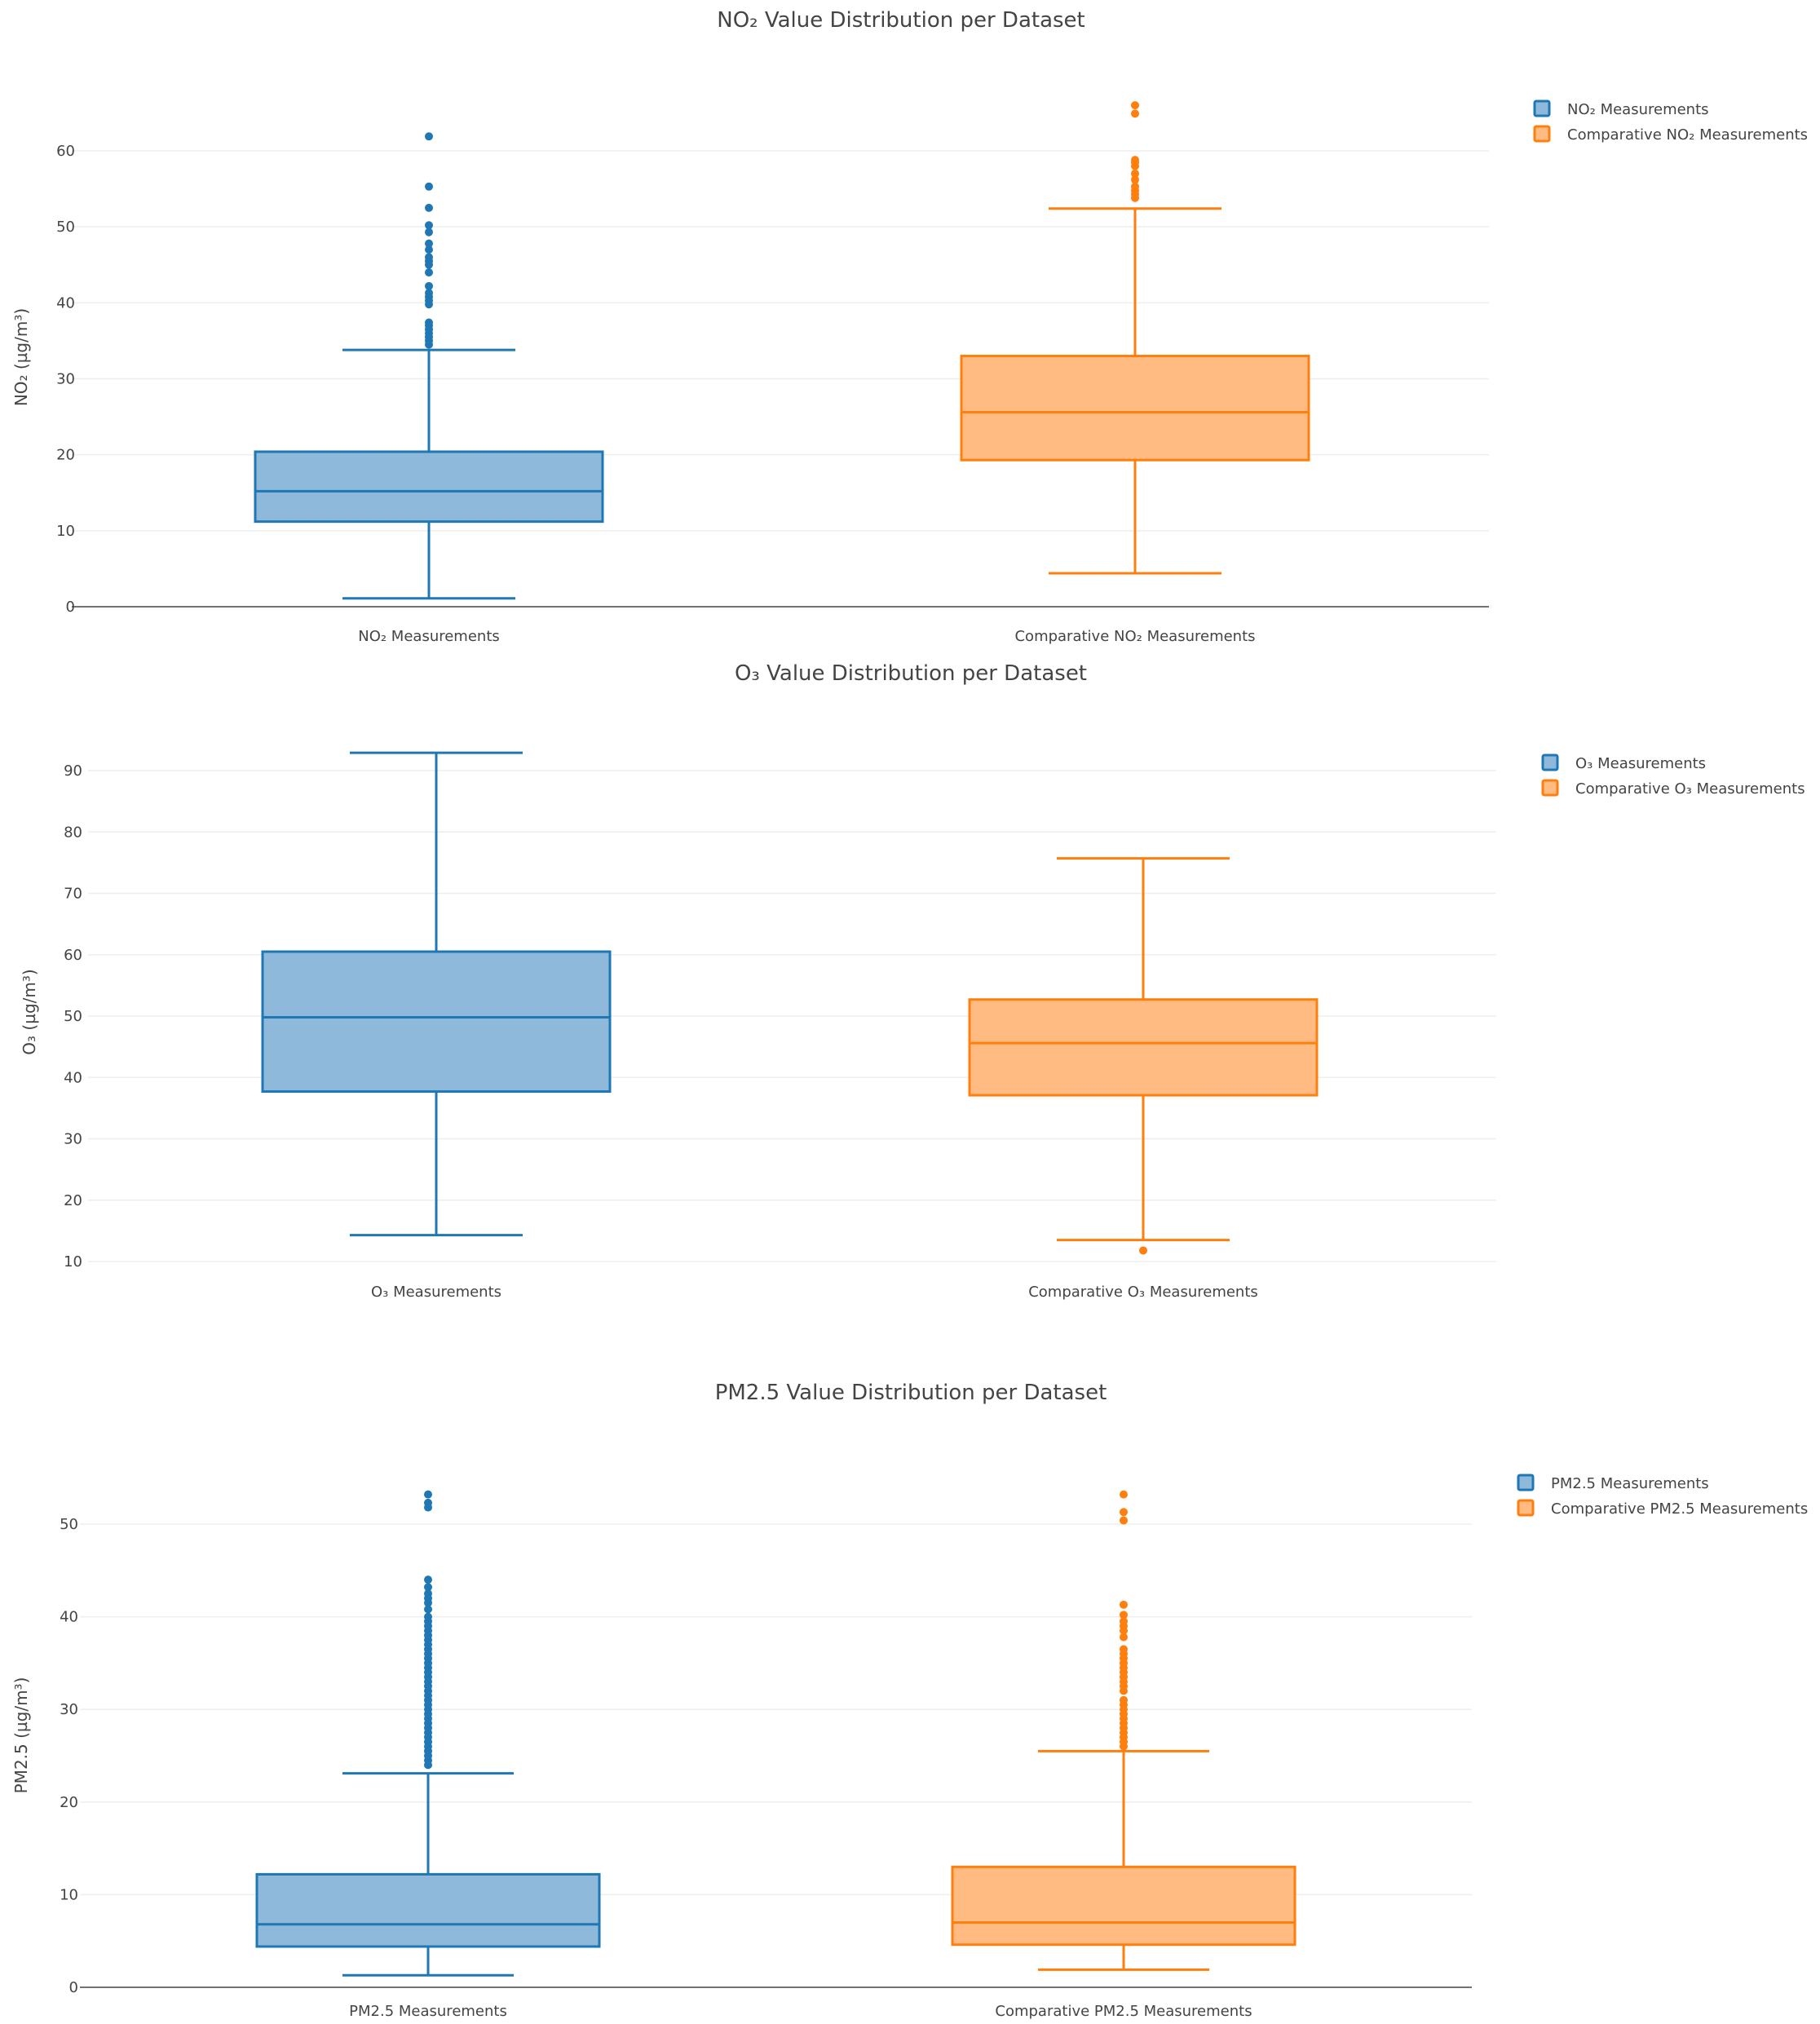 The image size is (1820, 2024). I want to click on legend-item: O₃ Measurements, so click(1624, 762).